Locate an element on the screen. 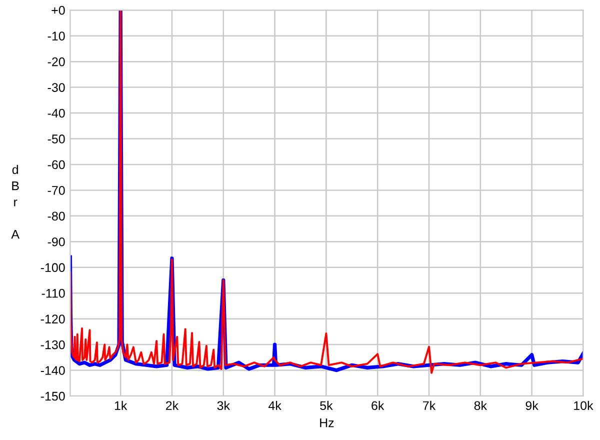 This screenshot has height=440, width=600. x-tick-label: 10k is located at coordinates (584, 405).